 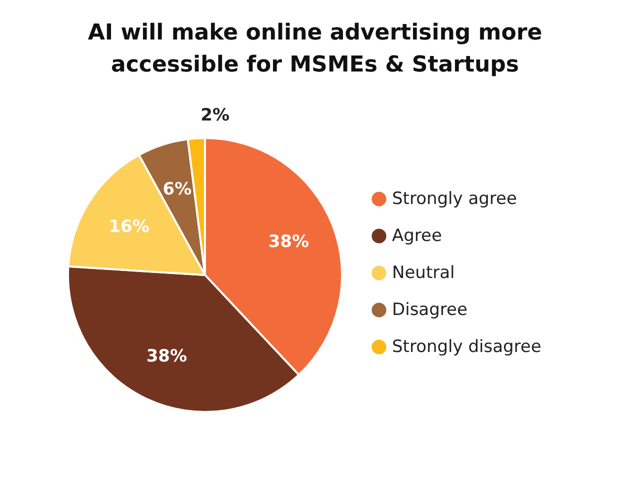 I want to click on data-label: 16%, so click(x=129, y=226).